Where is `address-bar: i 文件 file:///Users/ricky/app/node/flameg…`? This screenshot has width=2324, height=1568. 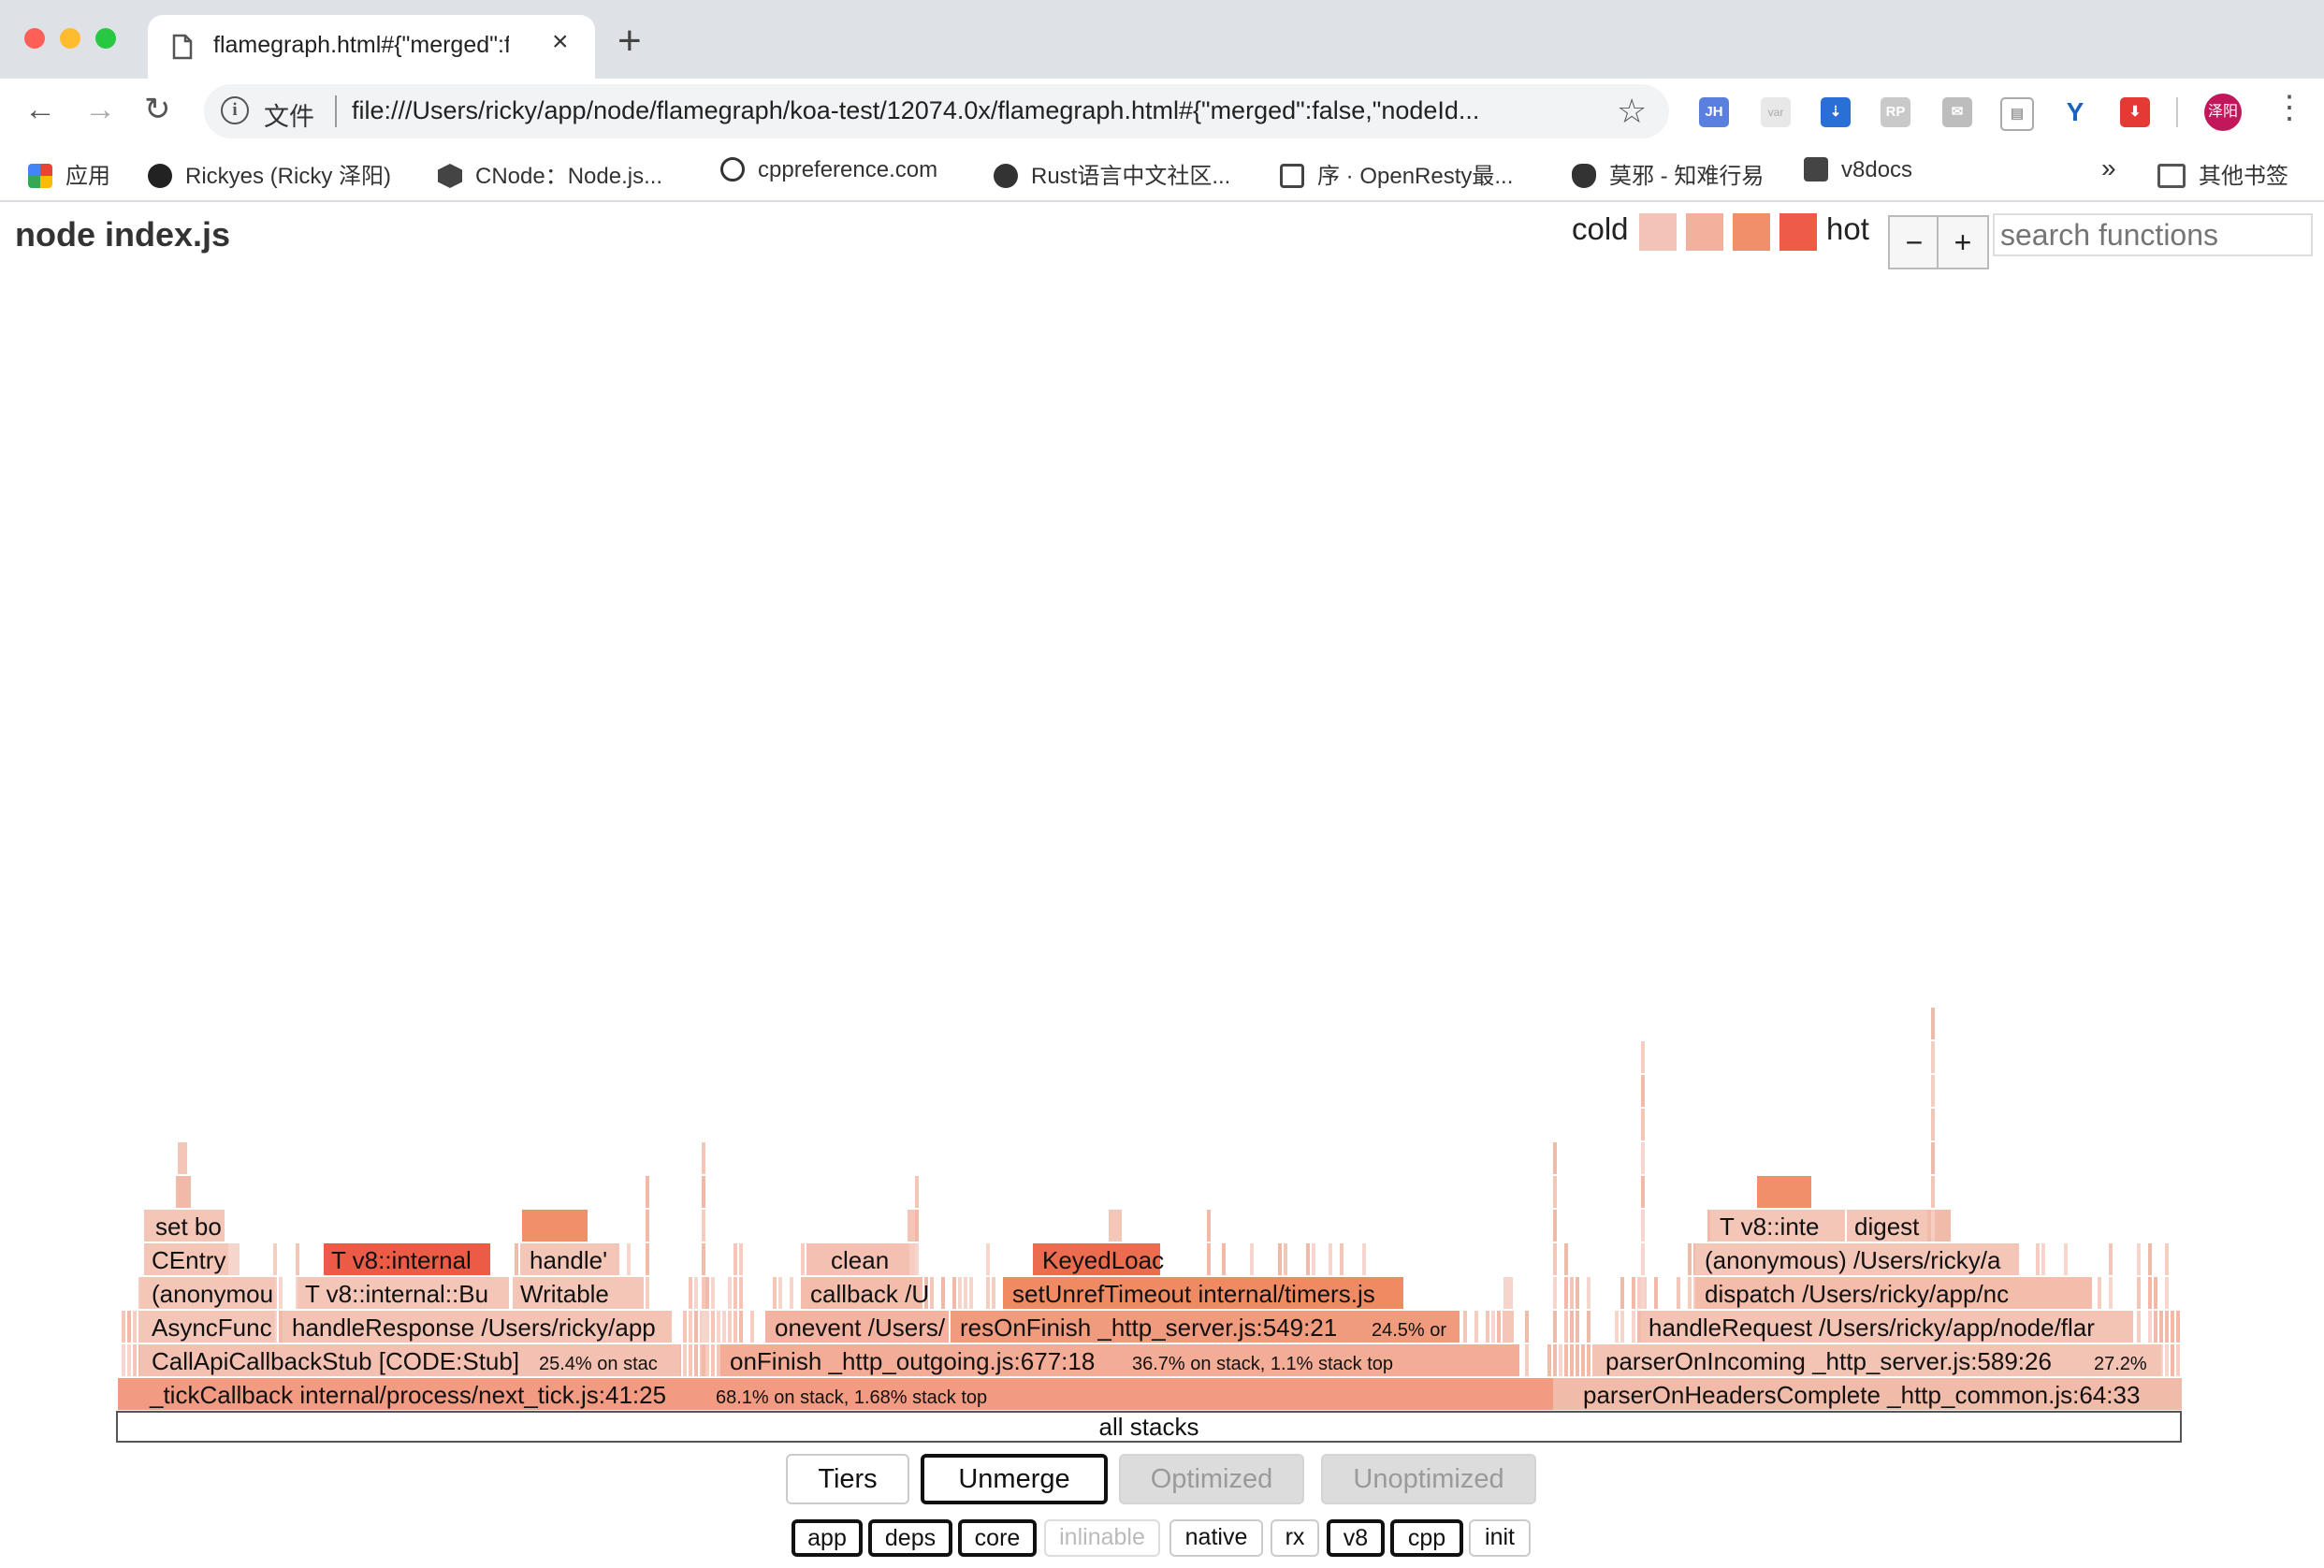
address-bar: i 文件 file:///Users/ricky/app/node/flameg… is located at coordinates (937, 111).